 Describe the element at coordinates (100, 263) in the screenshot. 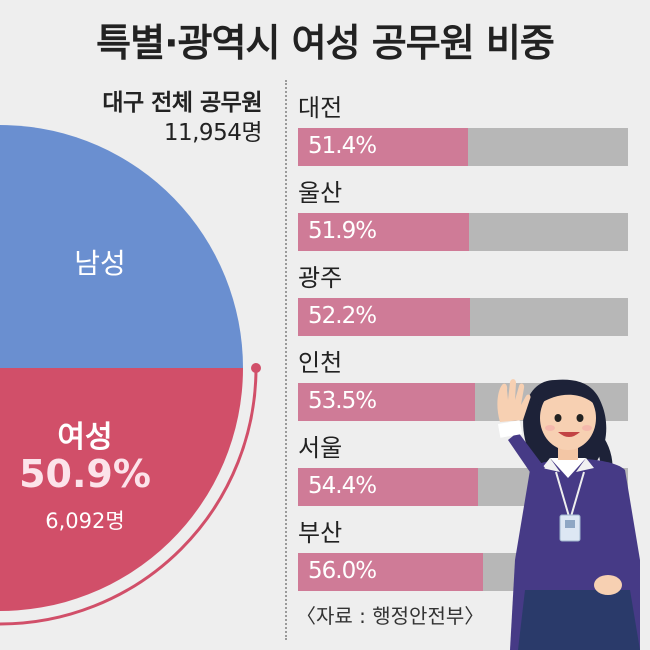

I see `male-label: 남성` at that location.